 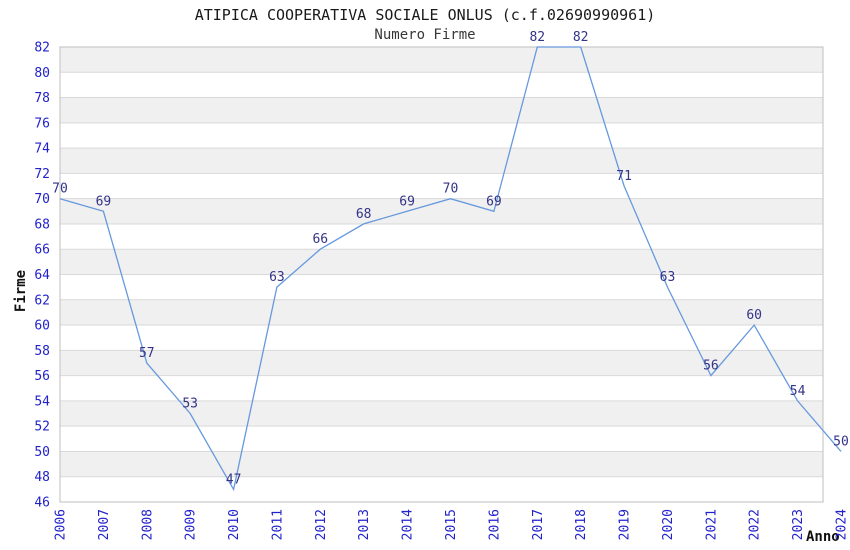 I want to click on point-label: 47, so click(x=234, y=479).